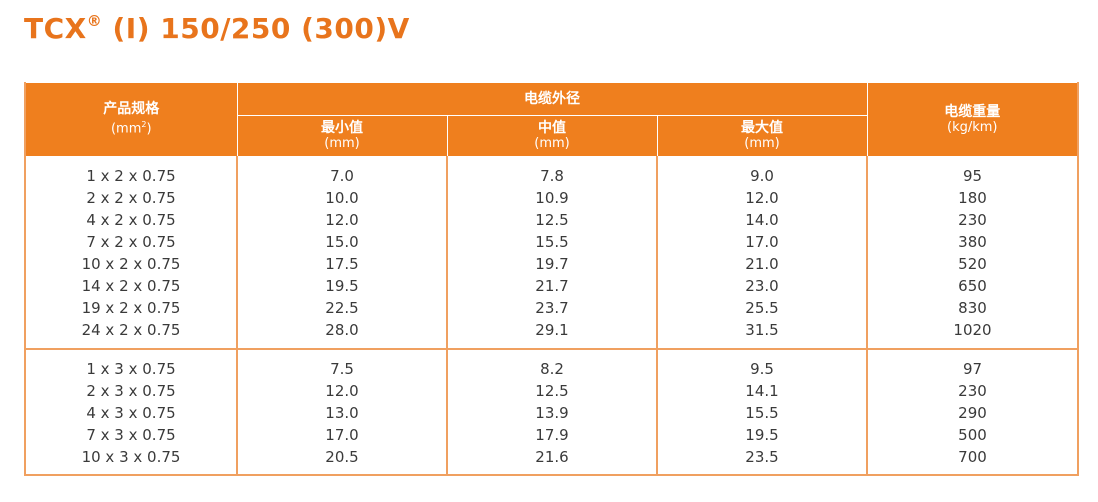 The height and width of the screenshot is (502, 1098). I want to click on table-cell: 180, so click(972, 198).